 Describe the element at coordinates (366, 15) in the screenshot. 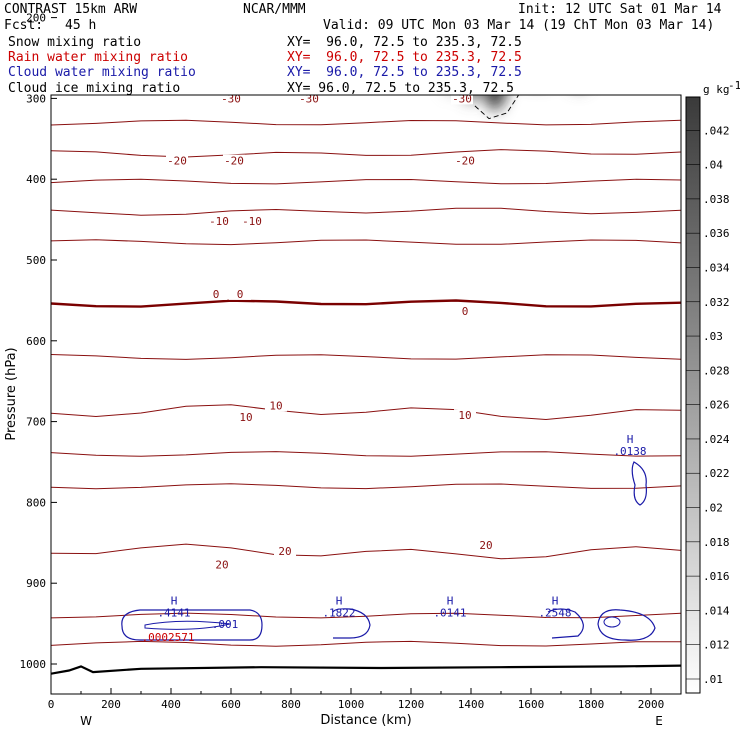

I see `isotherm--50` at that location.